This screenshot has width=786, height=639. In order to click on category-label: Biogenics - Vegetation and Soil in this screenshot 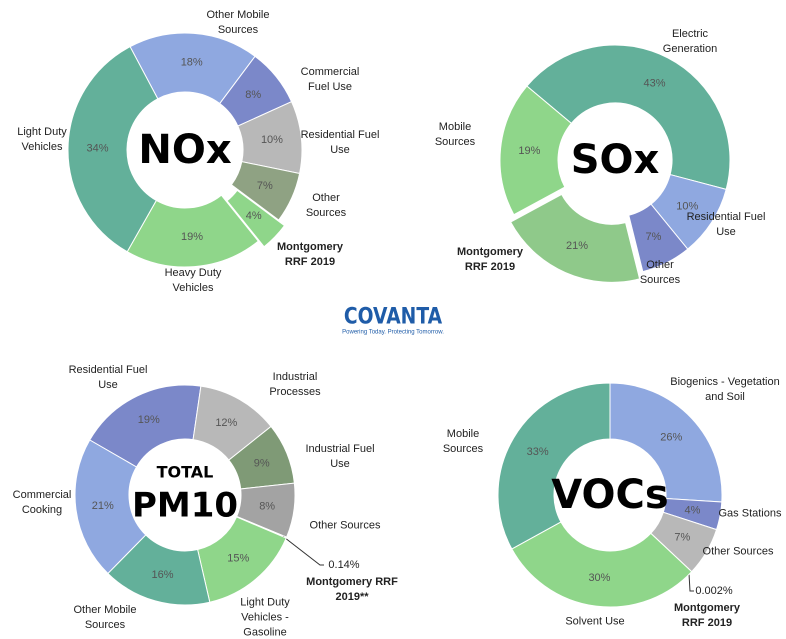, I will do `click(725, 389)`.